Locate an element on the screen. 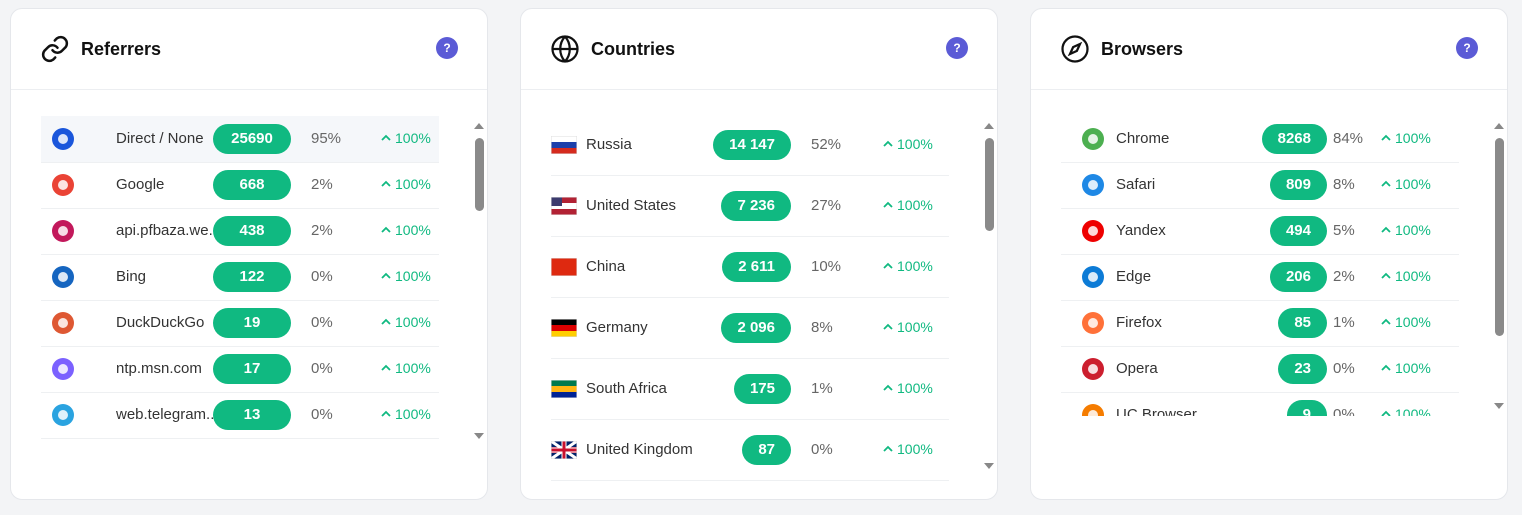  row-name: Edge is located at coordinates (1134, 276).